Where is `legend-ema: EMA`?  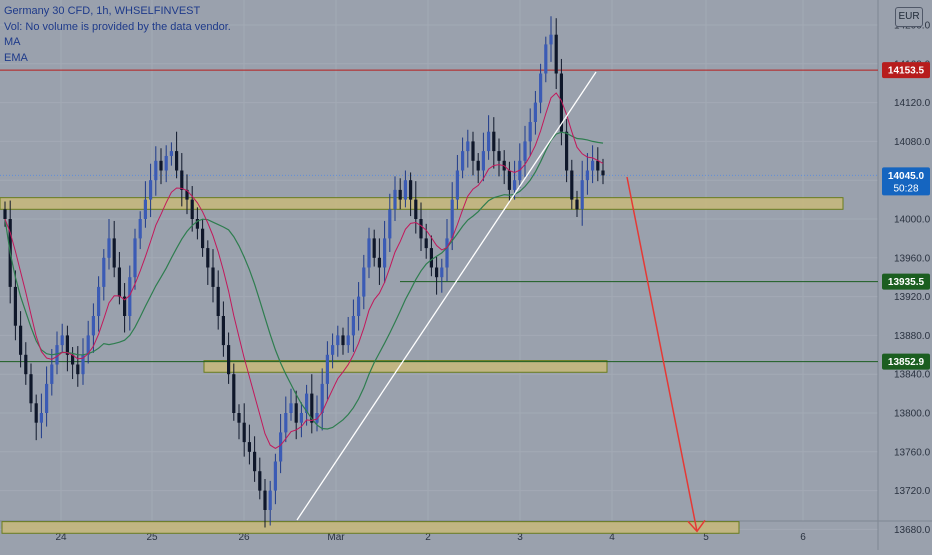
legend-ema: EMA is located at coordinates (16, 57).